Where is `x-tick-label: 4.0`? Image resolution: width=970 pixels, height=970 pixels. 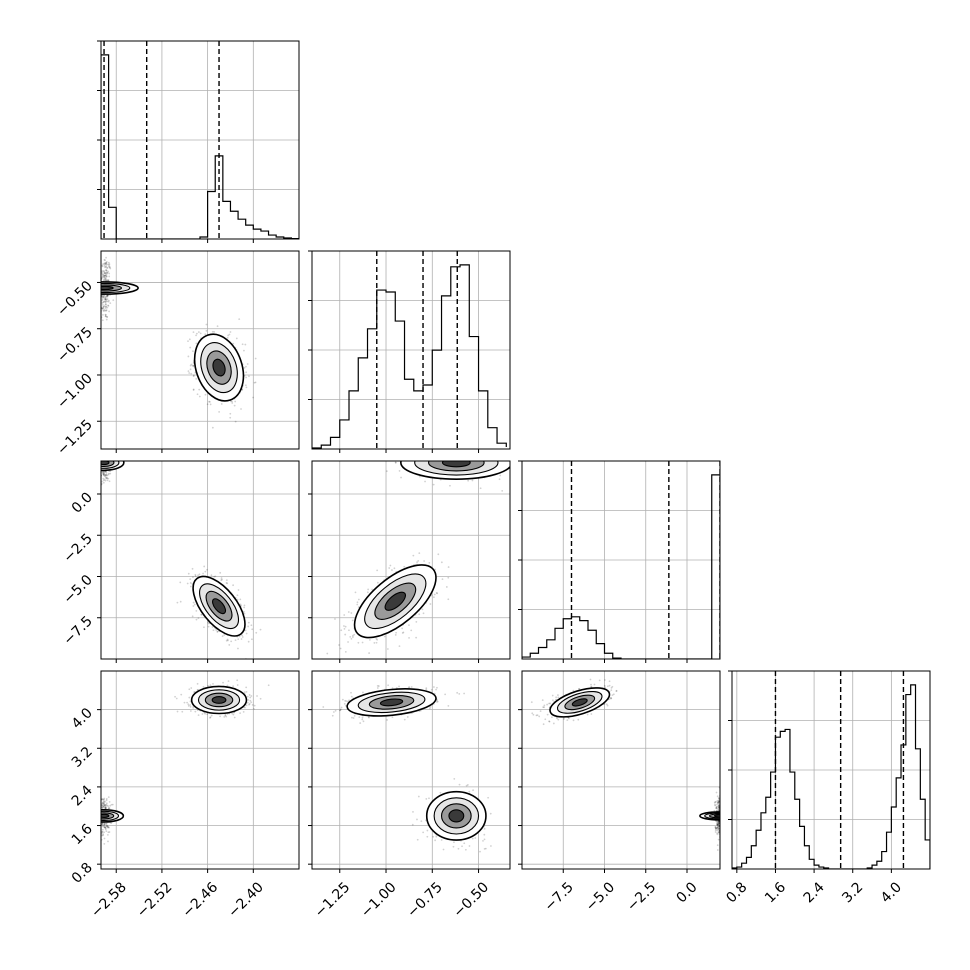 x-tick-label: 4.0 is located at coordinates (891, 892).